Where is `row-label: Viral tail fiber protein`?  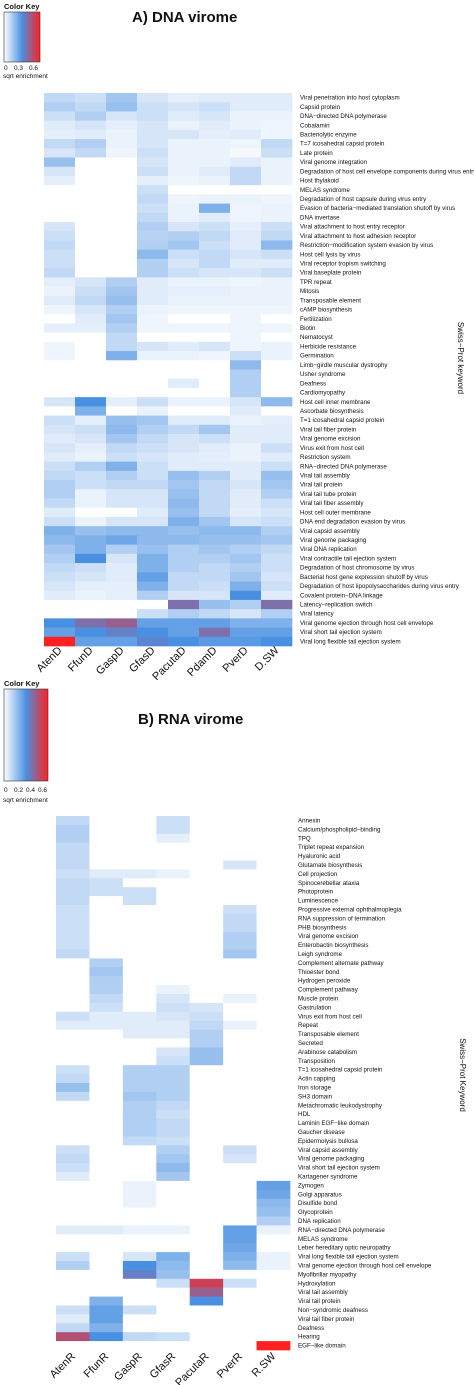 row-label: Viral tail fiber protein is located at coordinates (328, 429).